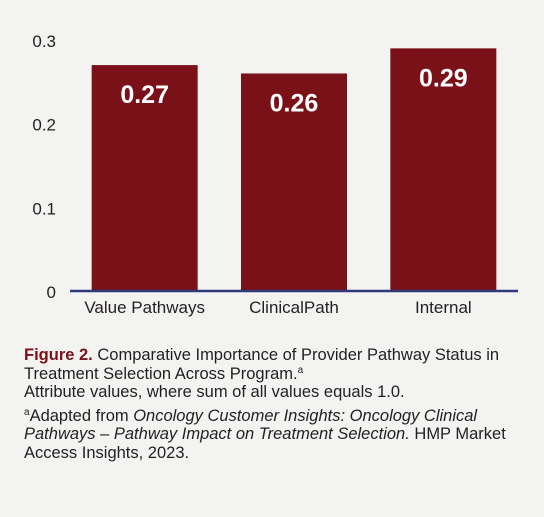 The width and height of the screenshot is (544, 517). Describe the element at coordinates (294, 103) in the screenshot. I see `bar-value-label: 0.26` at that location.